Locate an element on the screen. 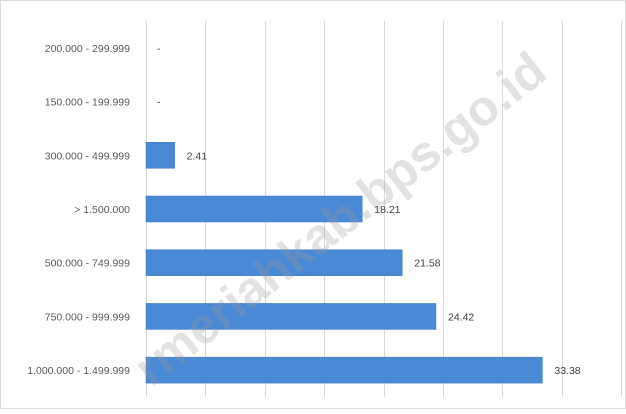  category-label: 200.000 - 299.999 is located at coordinates (87, 49).